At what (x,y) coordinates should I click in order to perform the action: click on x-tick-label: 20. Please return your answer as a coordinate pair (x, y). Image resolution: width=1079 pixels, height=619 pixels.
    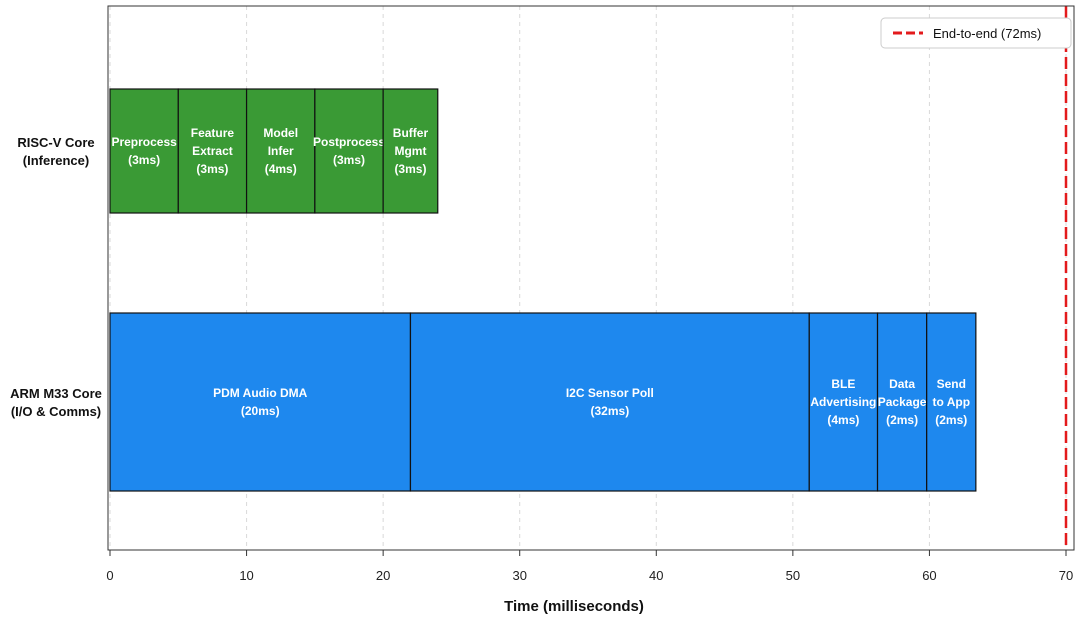
    Looking at the image, I should click on (383, 575).